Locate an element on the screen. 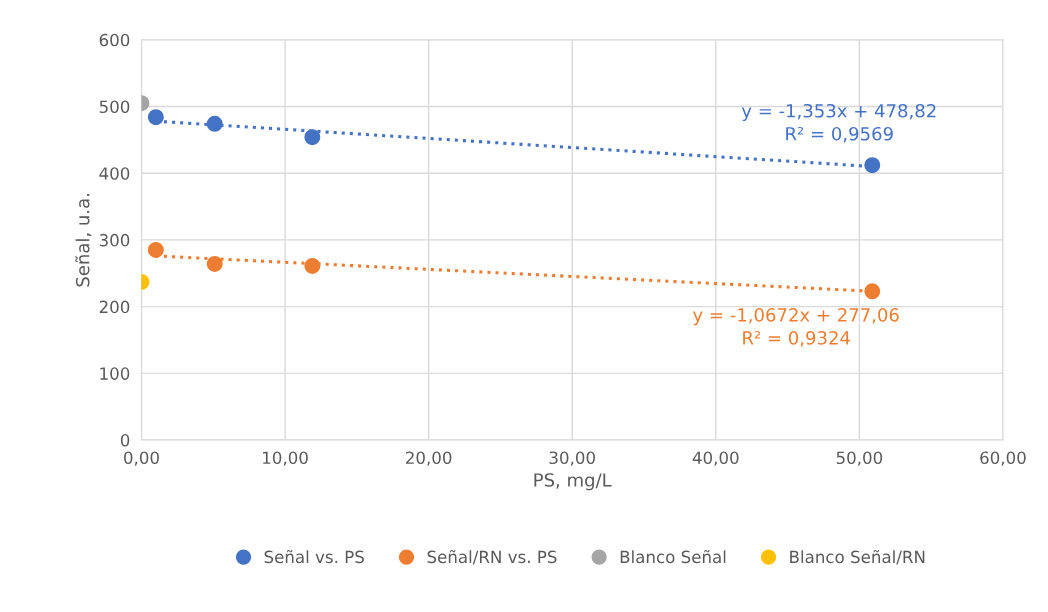 The width and height of the screenshot is (1048, 612). y-tick-label: 100 is located at coordinates (115, 373).